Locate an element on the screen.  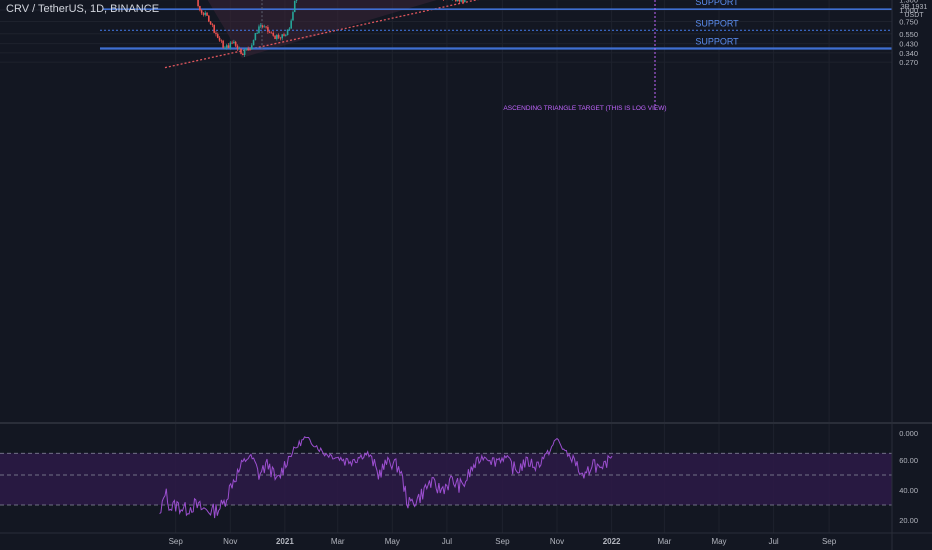
candles is located at coordinates (332, 28).